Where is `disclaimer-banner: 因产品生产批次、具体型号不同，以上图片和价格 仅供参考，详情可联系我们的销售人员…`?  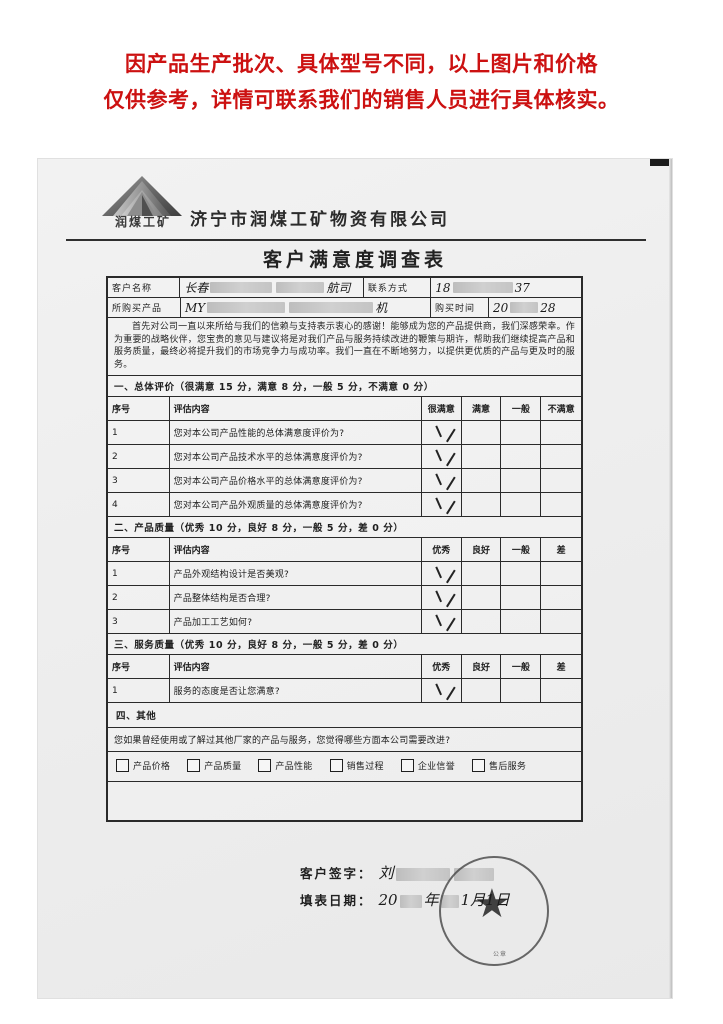
disclaimer-banner: 因产品生产批次、具体型号不同，以上图片和价格 仅供参考，详情可联系我们的销售人员… is located at coordinates (361, 82).